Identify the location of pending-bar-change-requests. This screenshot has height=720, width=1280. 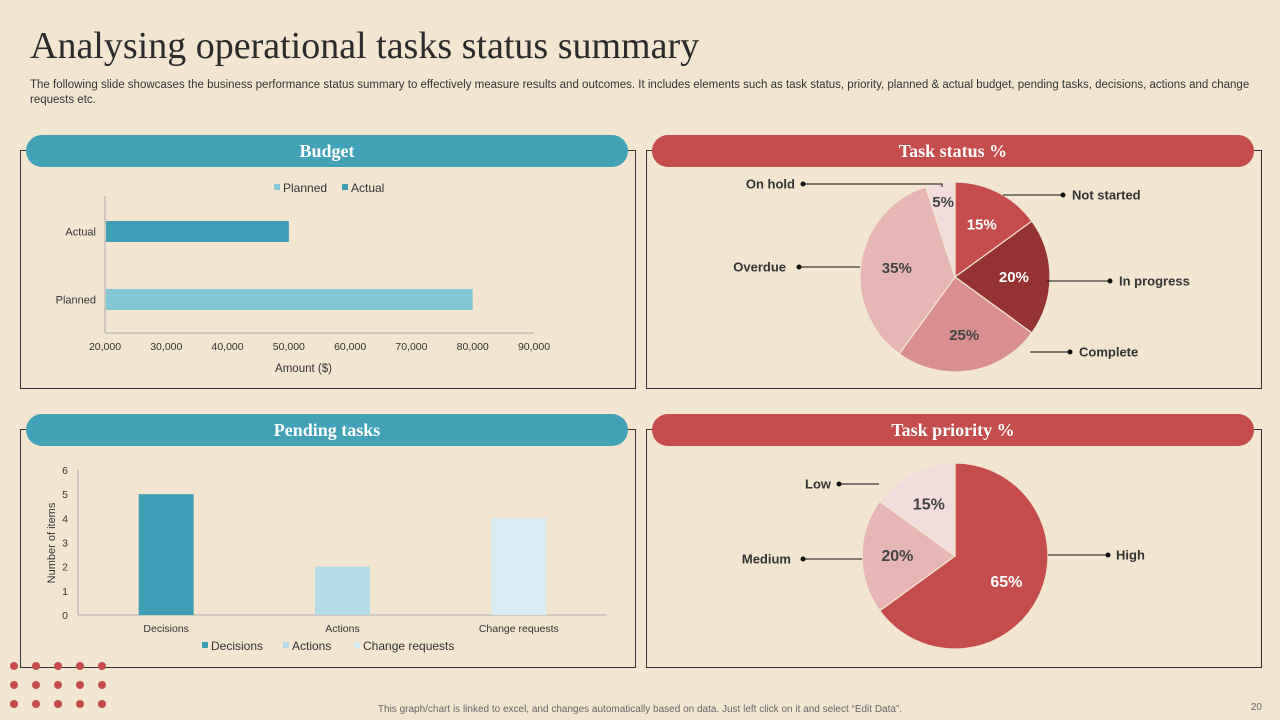
(519, 566).